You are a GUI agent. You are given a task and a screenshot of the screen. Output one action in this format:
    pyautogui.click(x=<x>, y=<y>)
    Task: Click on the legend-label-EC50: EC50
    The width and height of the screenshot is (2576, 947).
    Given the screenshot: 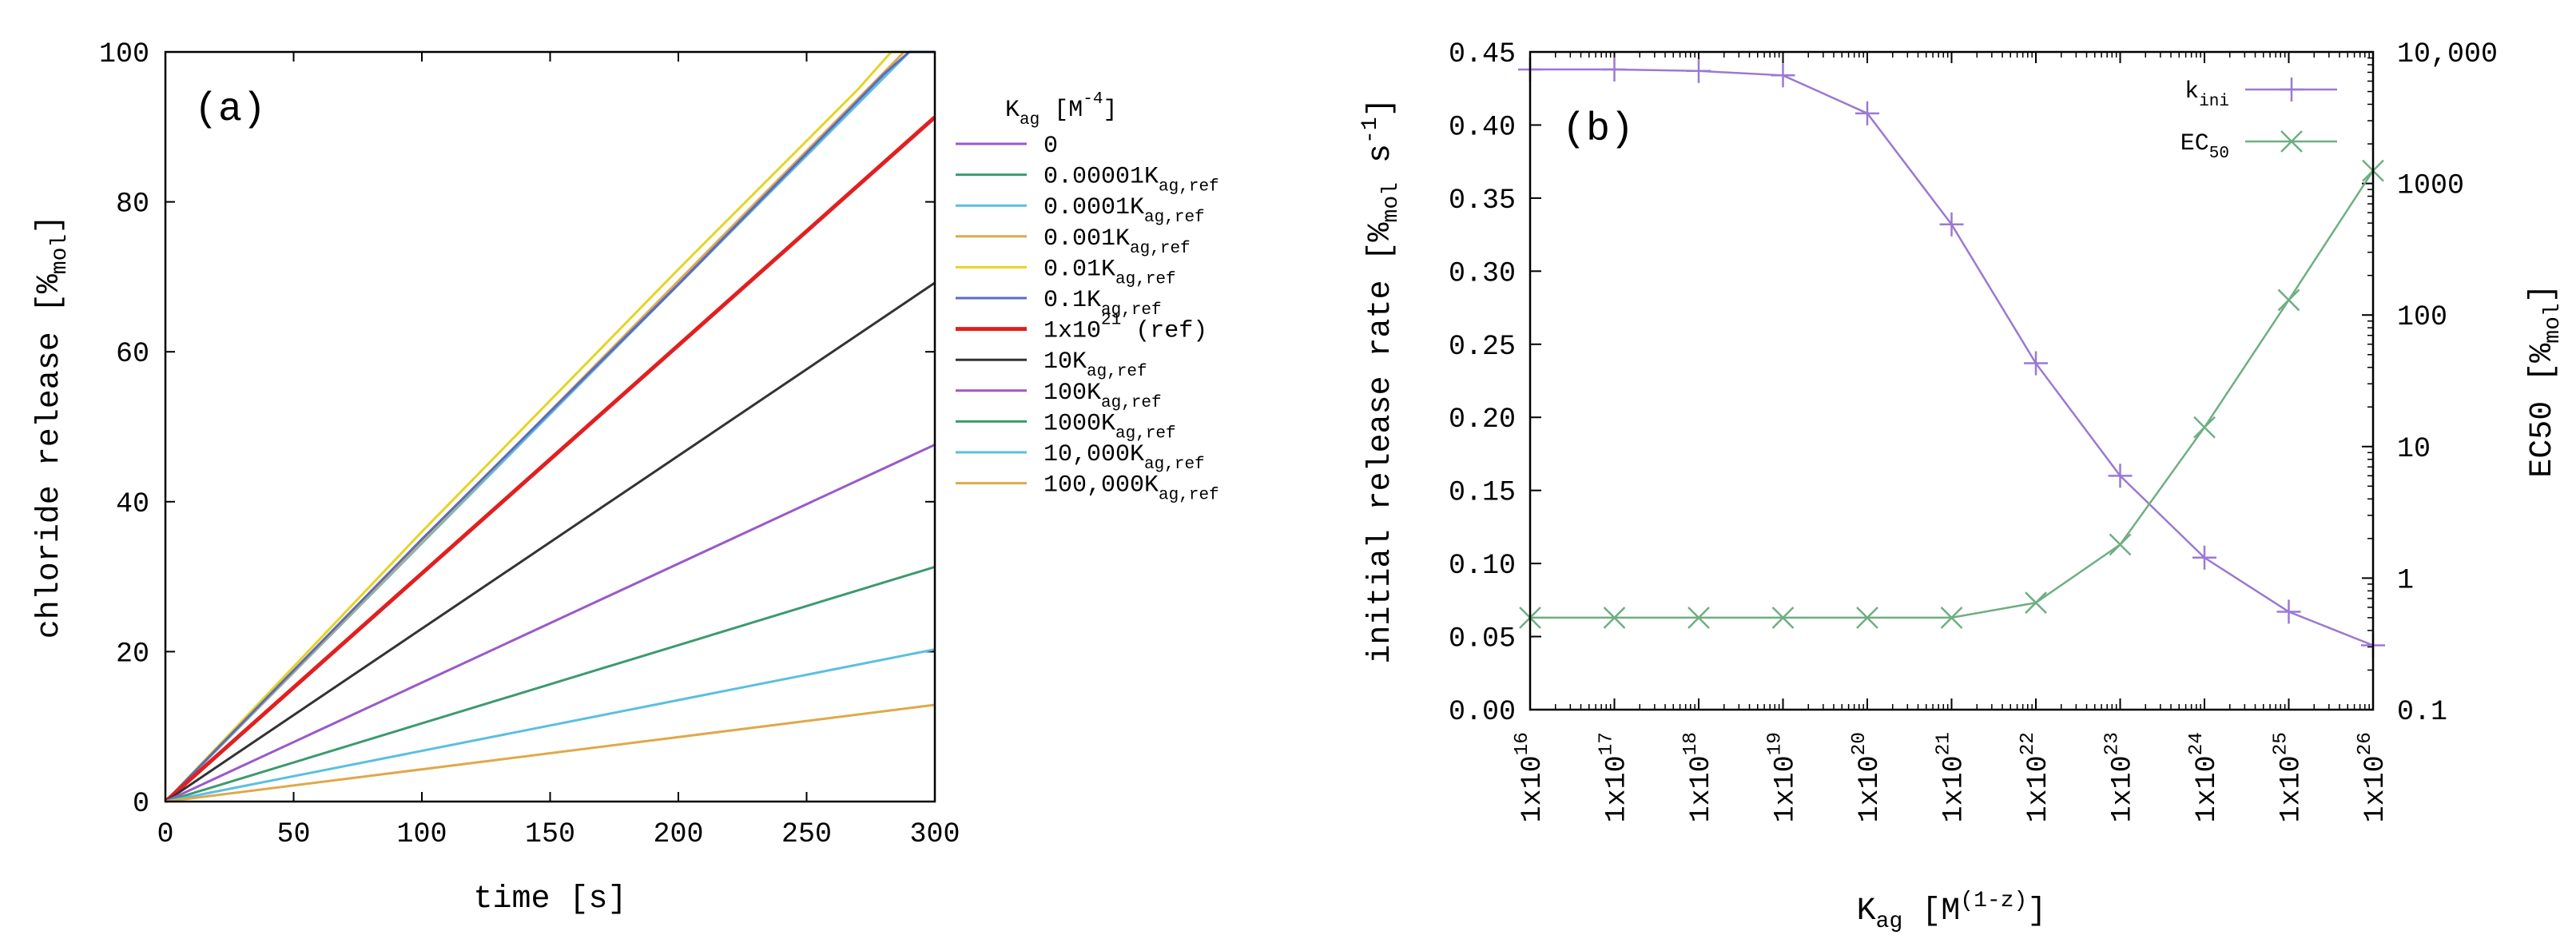 What is the action you would take?
    pyautogui.click(x=2204, y=146)
    